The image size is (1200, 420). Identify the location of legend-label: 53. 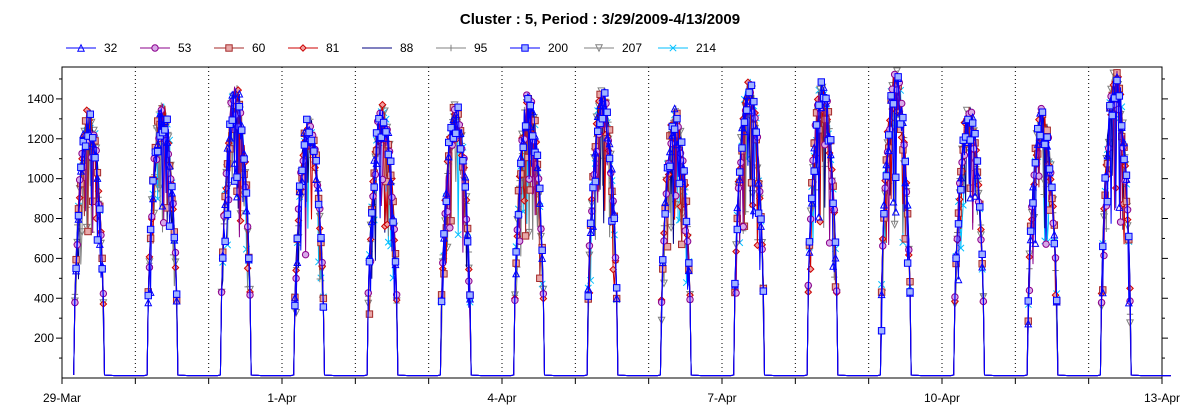
(185, 48).